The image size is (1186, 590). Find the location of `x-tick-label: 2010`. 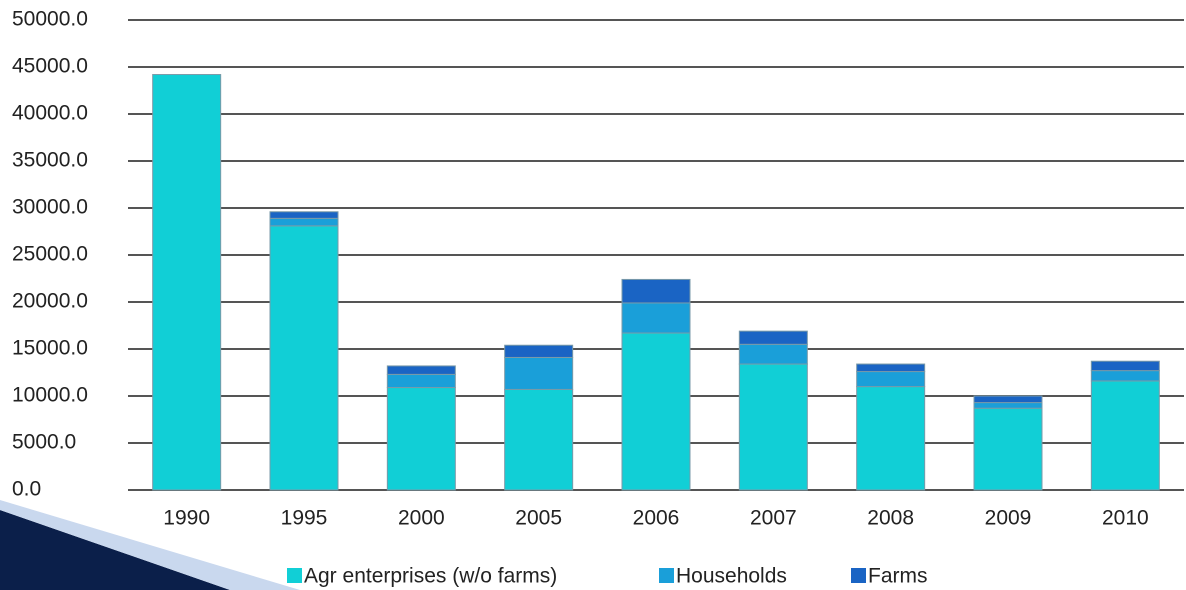

x-tick-label: 2010 is located at coordinates (1125, 518).